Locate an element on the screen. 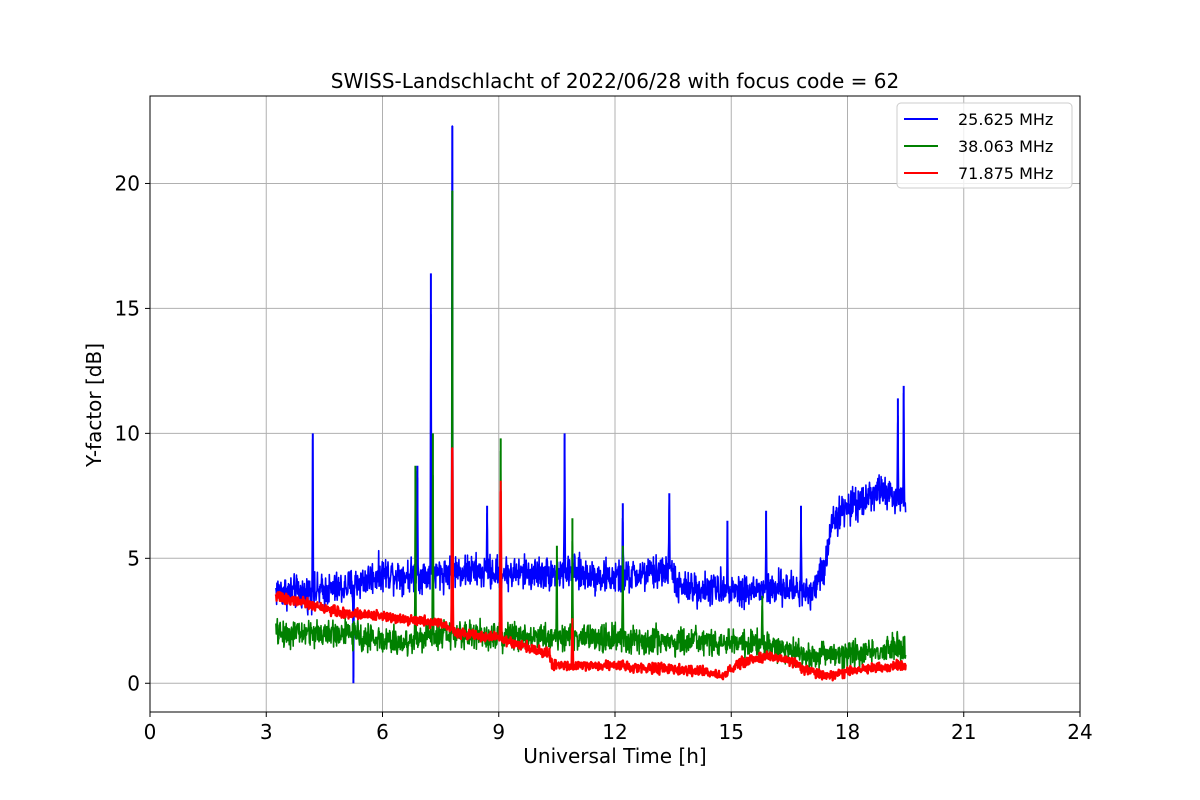  x-axis-ticks: 0 3 6 9 12 15 18 21 24 is located at coordinates (618, 728).